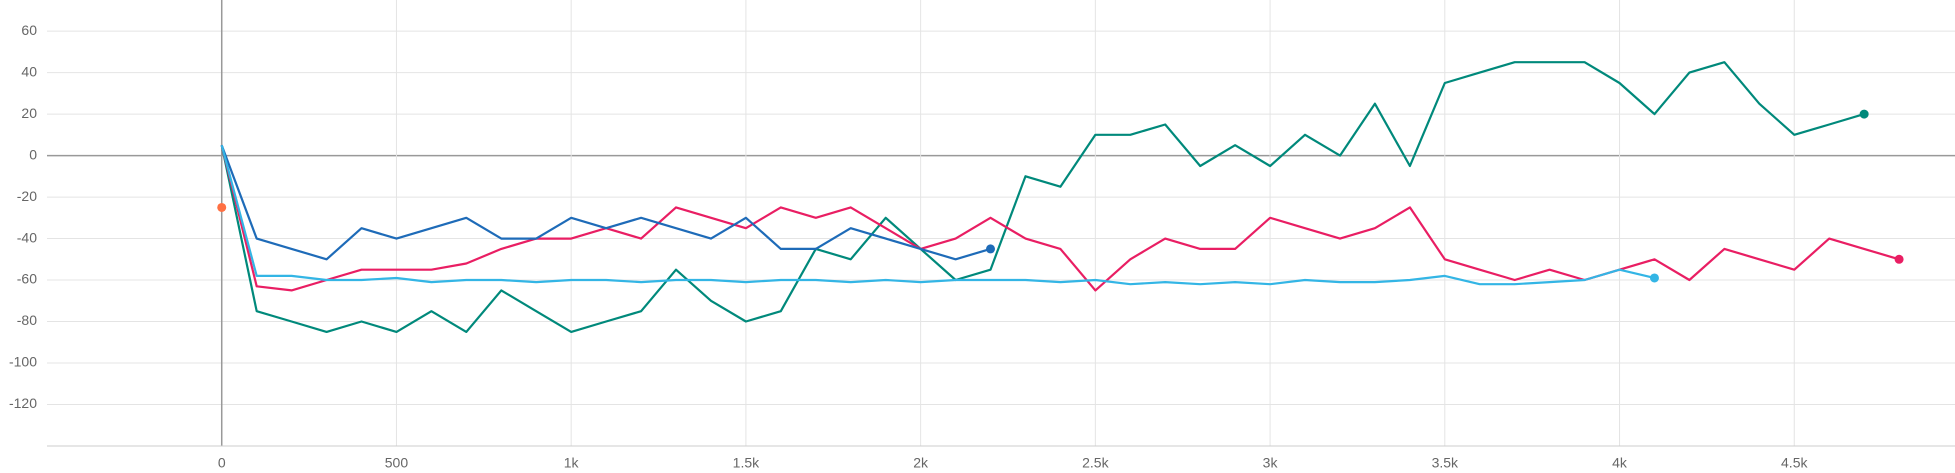 This screenshot has height=473, width=1955. I want to click on y-tick-label: -120, so click(23, 403).